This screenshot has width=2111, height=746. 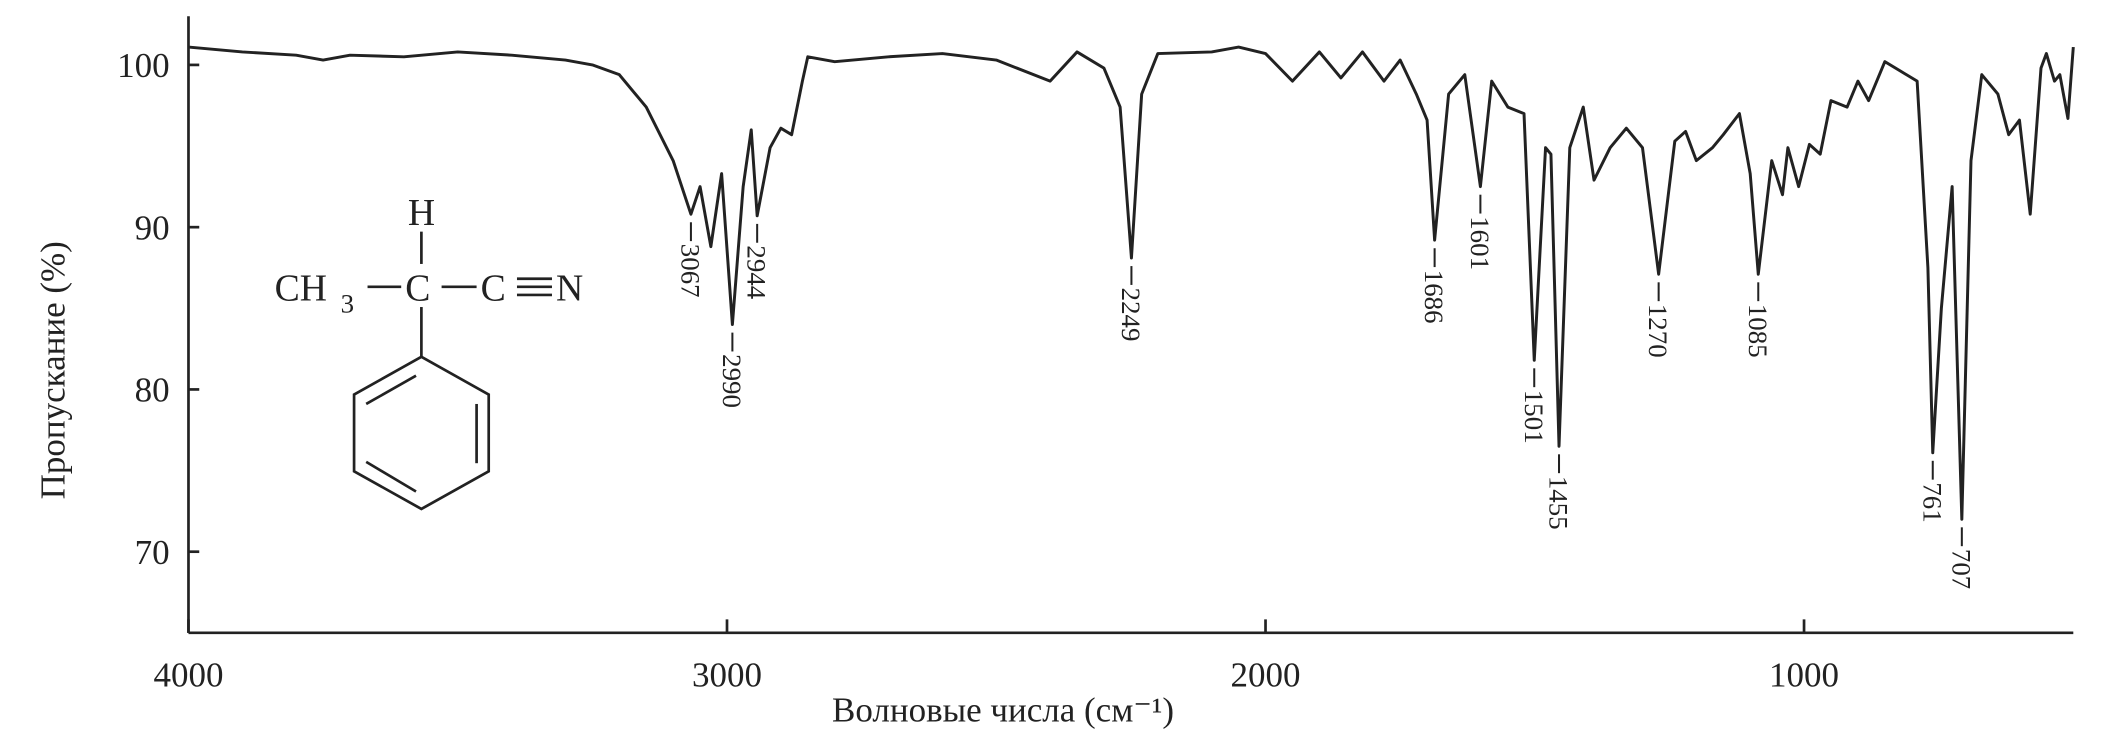 What do you see at coordinates (1804, 675) in the screenshot?
I see `x-tick-label: 1000` at bounding box center [1804, 675].